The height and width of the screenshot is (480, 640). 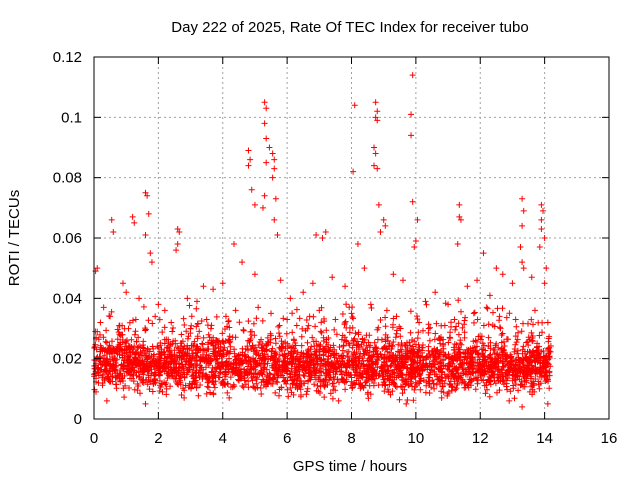 What do you see at coordinates (544, 438) in the screenshot?
I see `x-tick-label: 14` at bounding box center [544, 438].